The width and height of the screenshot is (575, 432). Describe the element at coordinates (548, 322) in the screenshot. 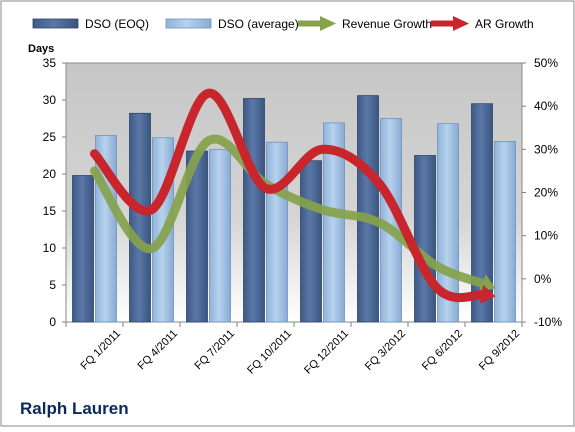

I see `y2-tick-label: -10%` at that location.